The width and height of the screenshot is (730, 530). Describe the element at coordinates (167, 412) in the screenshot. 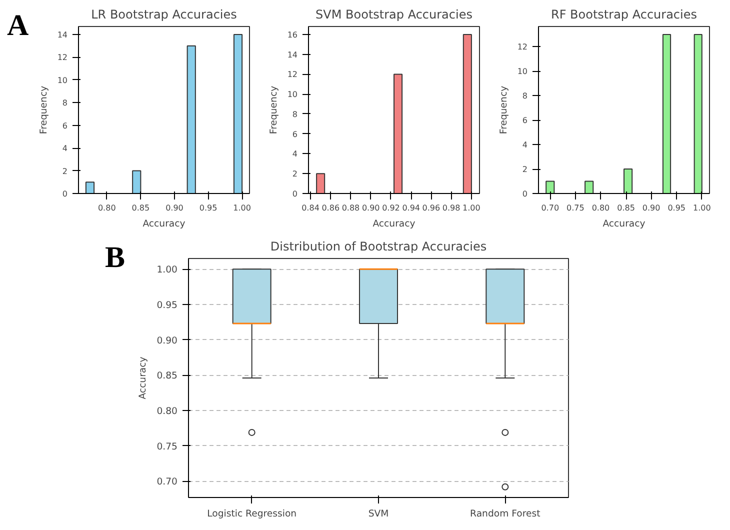

I see `y-tick-label: 0.80` at that location.